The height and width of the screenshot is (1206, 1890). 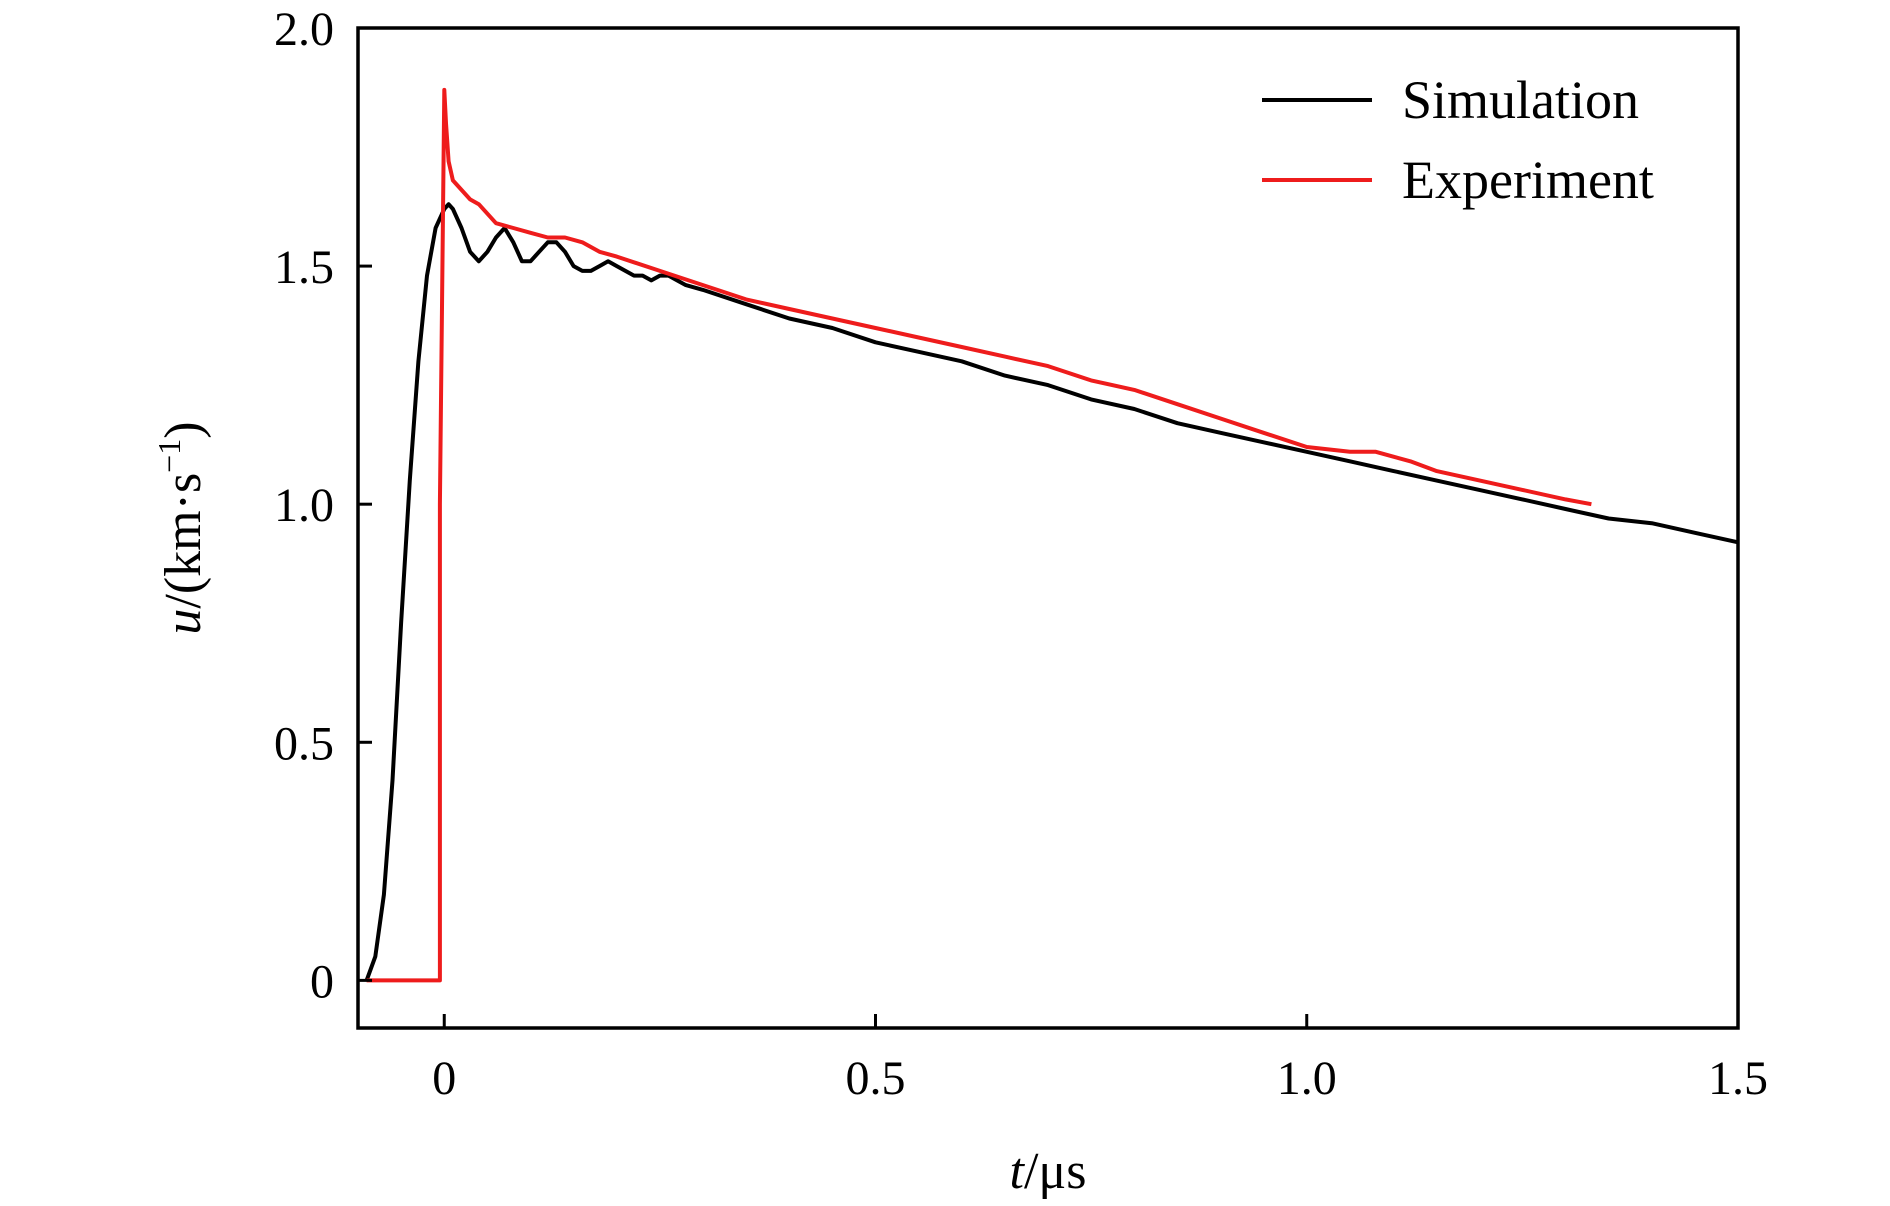 What do you see at coordinates (1520, 100) in the screenshot?
I see `legend-label-simulation: Simulation` at bounding box center [1520, 100].